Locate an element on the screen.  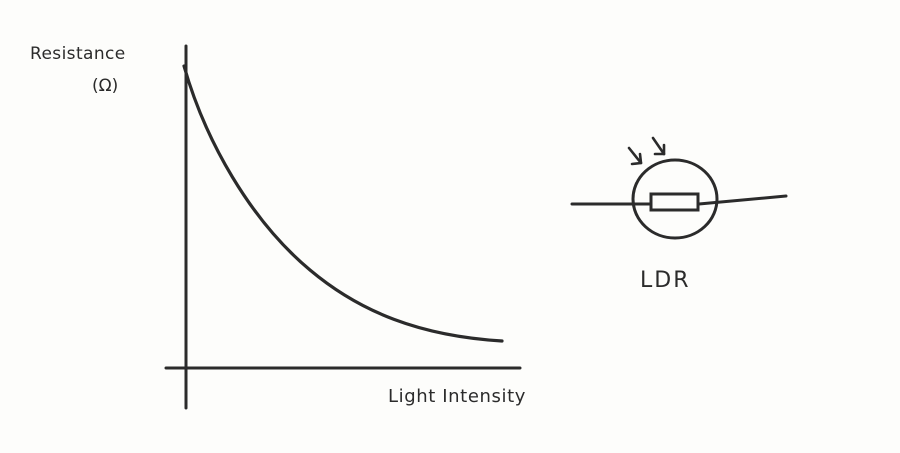
ldr-symbol is located at coordinates (679, 188).